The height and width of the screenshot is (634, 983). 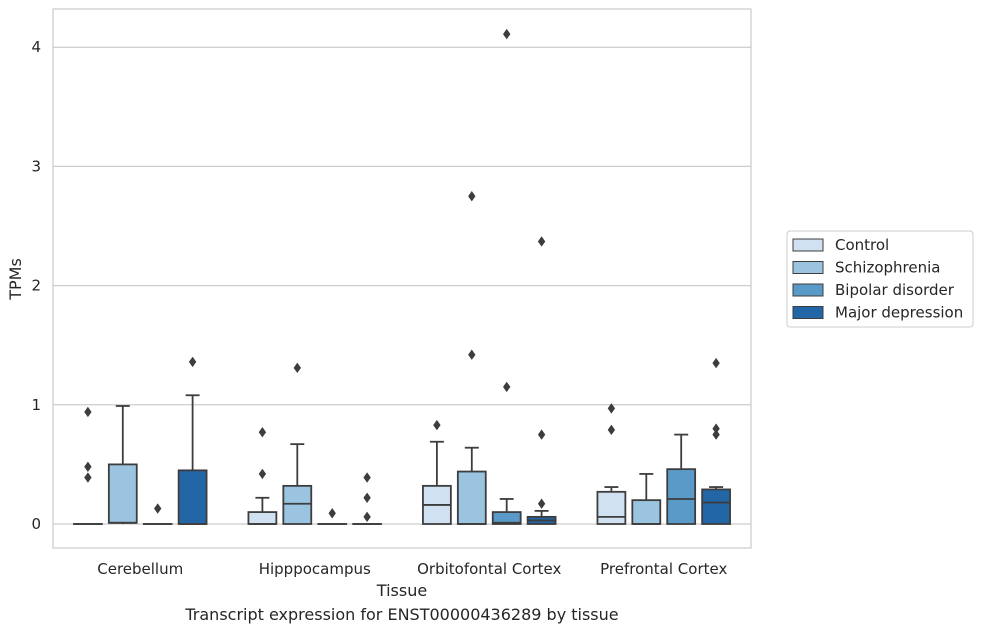 What do you see at coordinates (862, 245) in the screenshot?
I see `legend-label: Control` at bounding box center [862, 245].